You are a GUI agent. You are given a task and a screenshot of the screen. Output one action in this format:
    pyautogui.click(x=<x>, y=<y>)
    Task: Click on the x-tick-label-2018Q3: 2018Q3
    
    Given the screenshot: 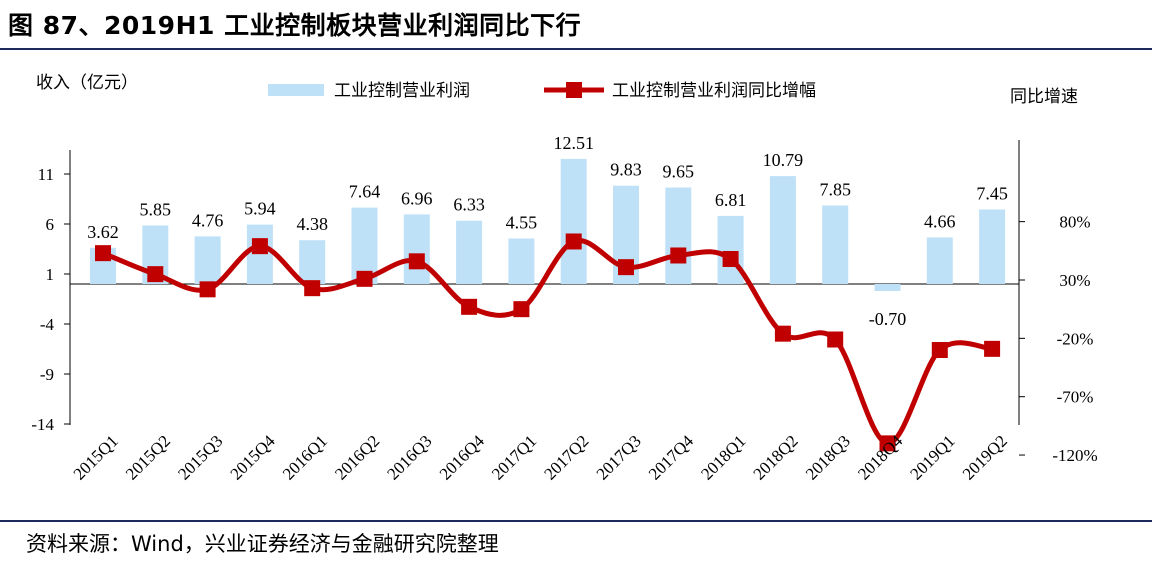 What is the action you would take?
    pyautogui.click(x=828, y=457)
    